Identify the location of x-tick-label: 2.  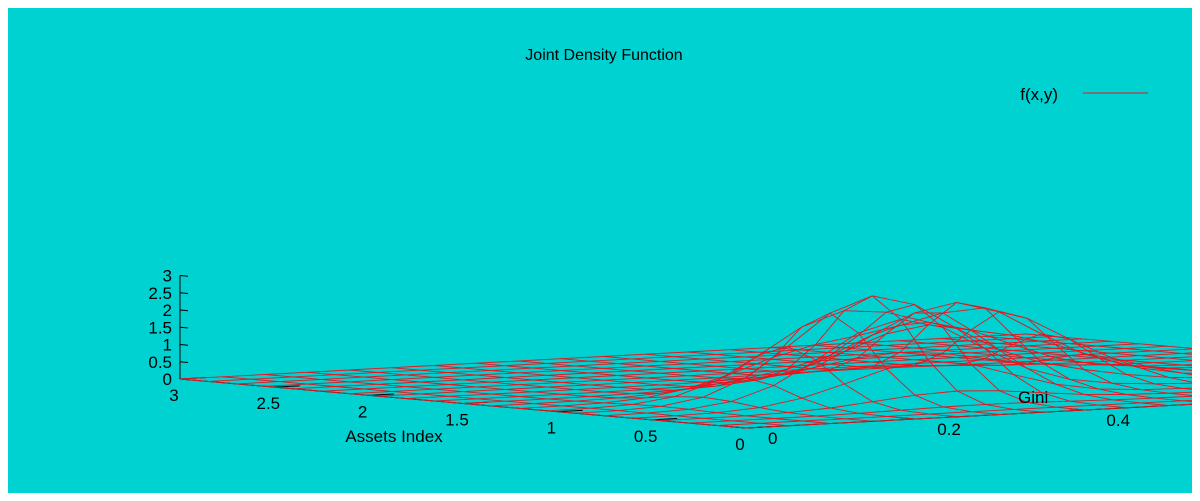
(362, 411).